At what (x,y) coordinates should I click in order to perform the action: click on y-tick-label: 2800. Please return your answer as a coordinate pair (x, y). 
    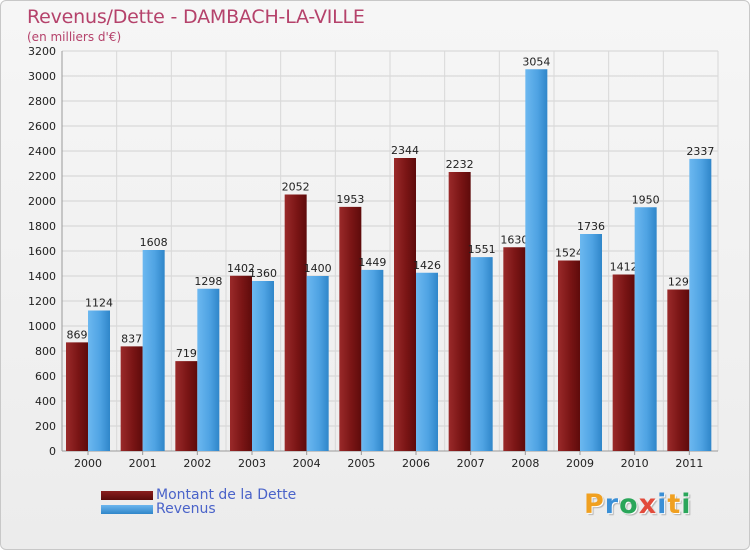
    Looking at the image, I should click on (42, 101).